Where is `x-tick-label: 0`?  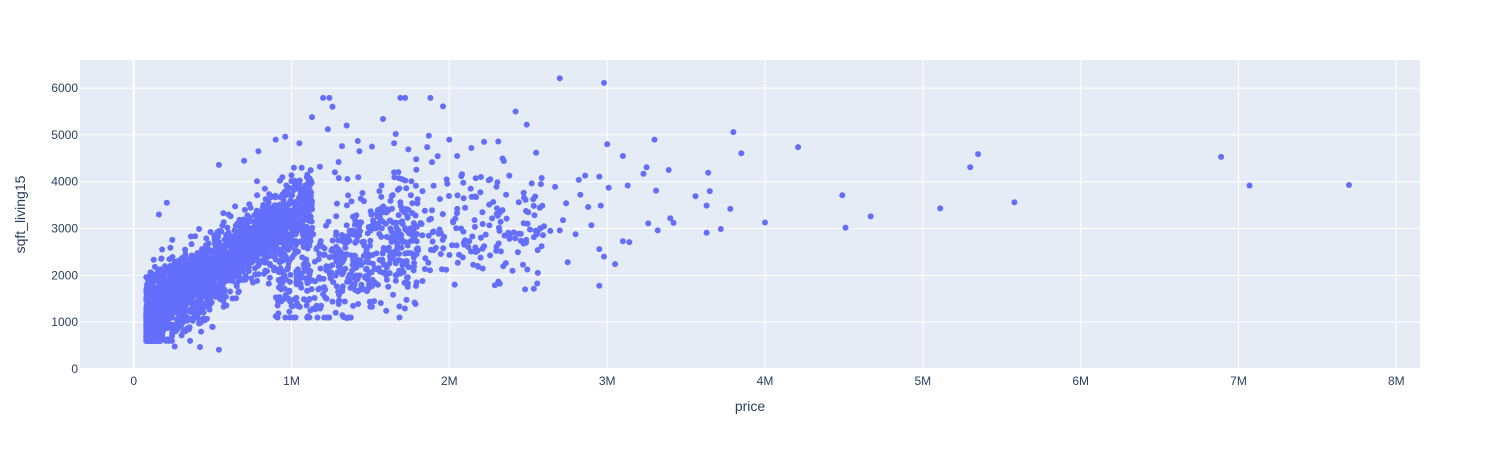 x-tick-label: 0 is located at coordinates (133, 381).